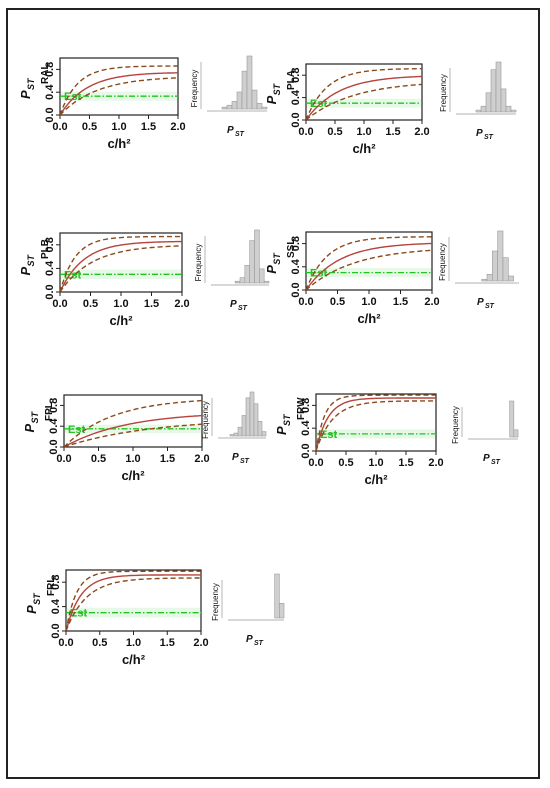  I want to click on panel-label: SSL, so click(291, 248).